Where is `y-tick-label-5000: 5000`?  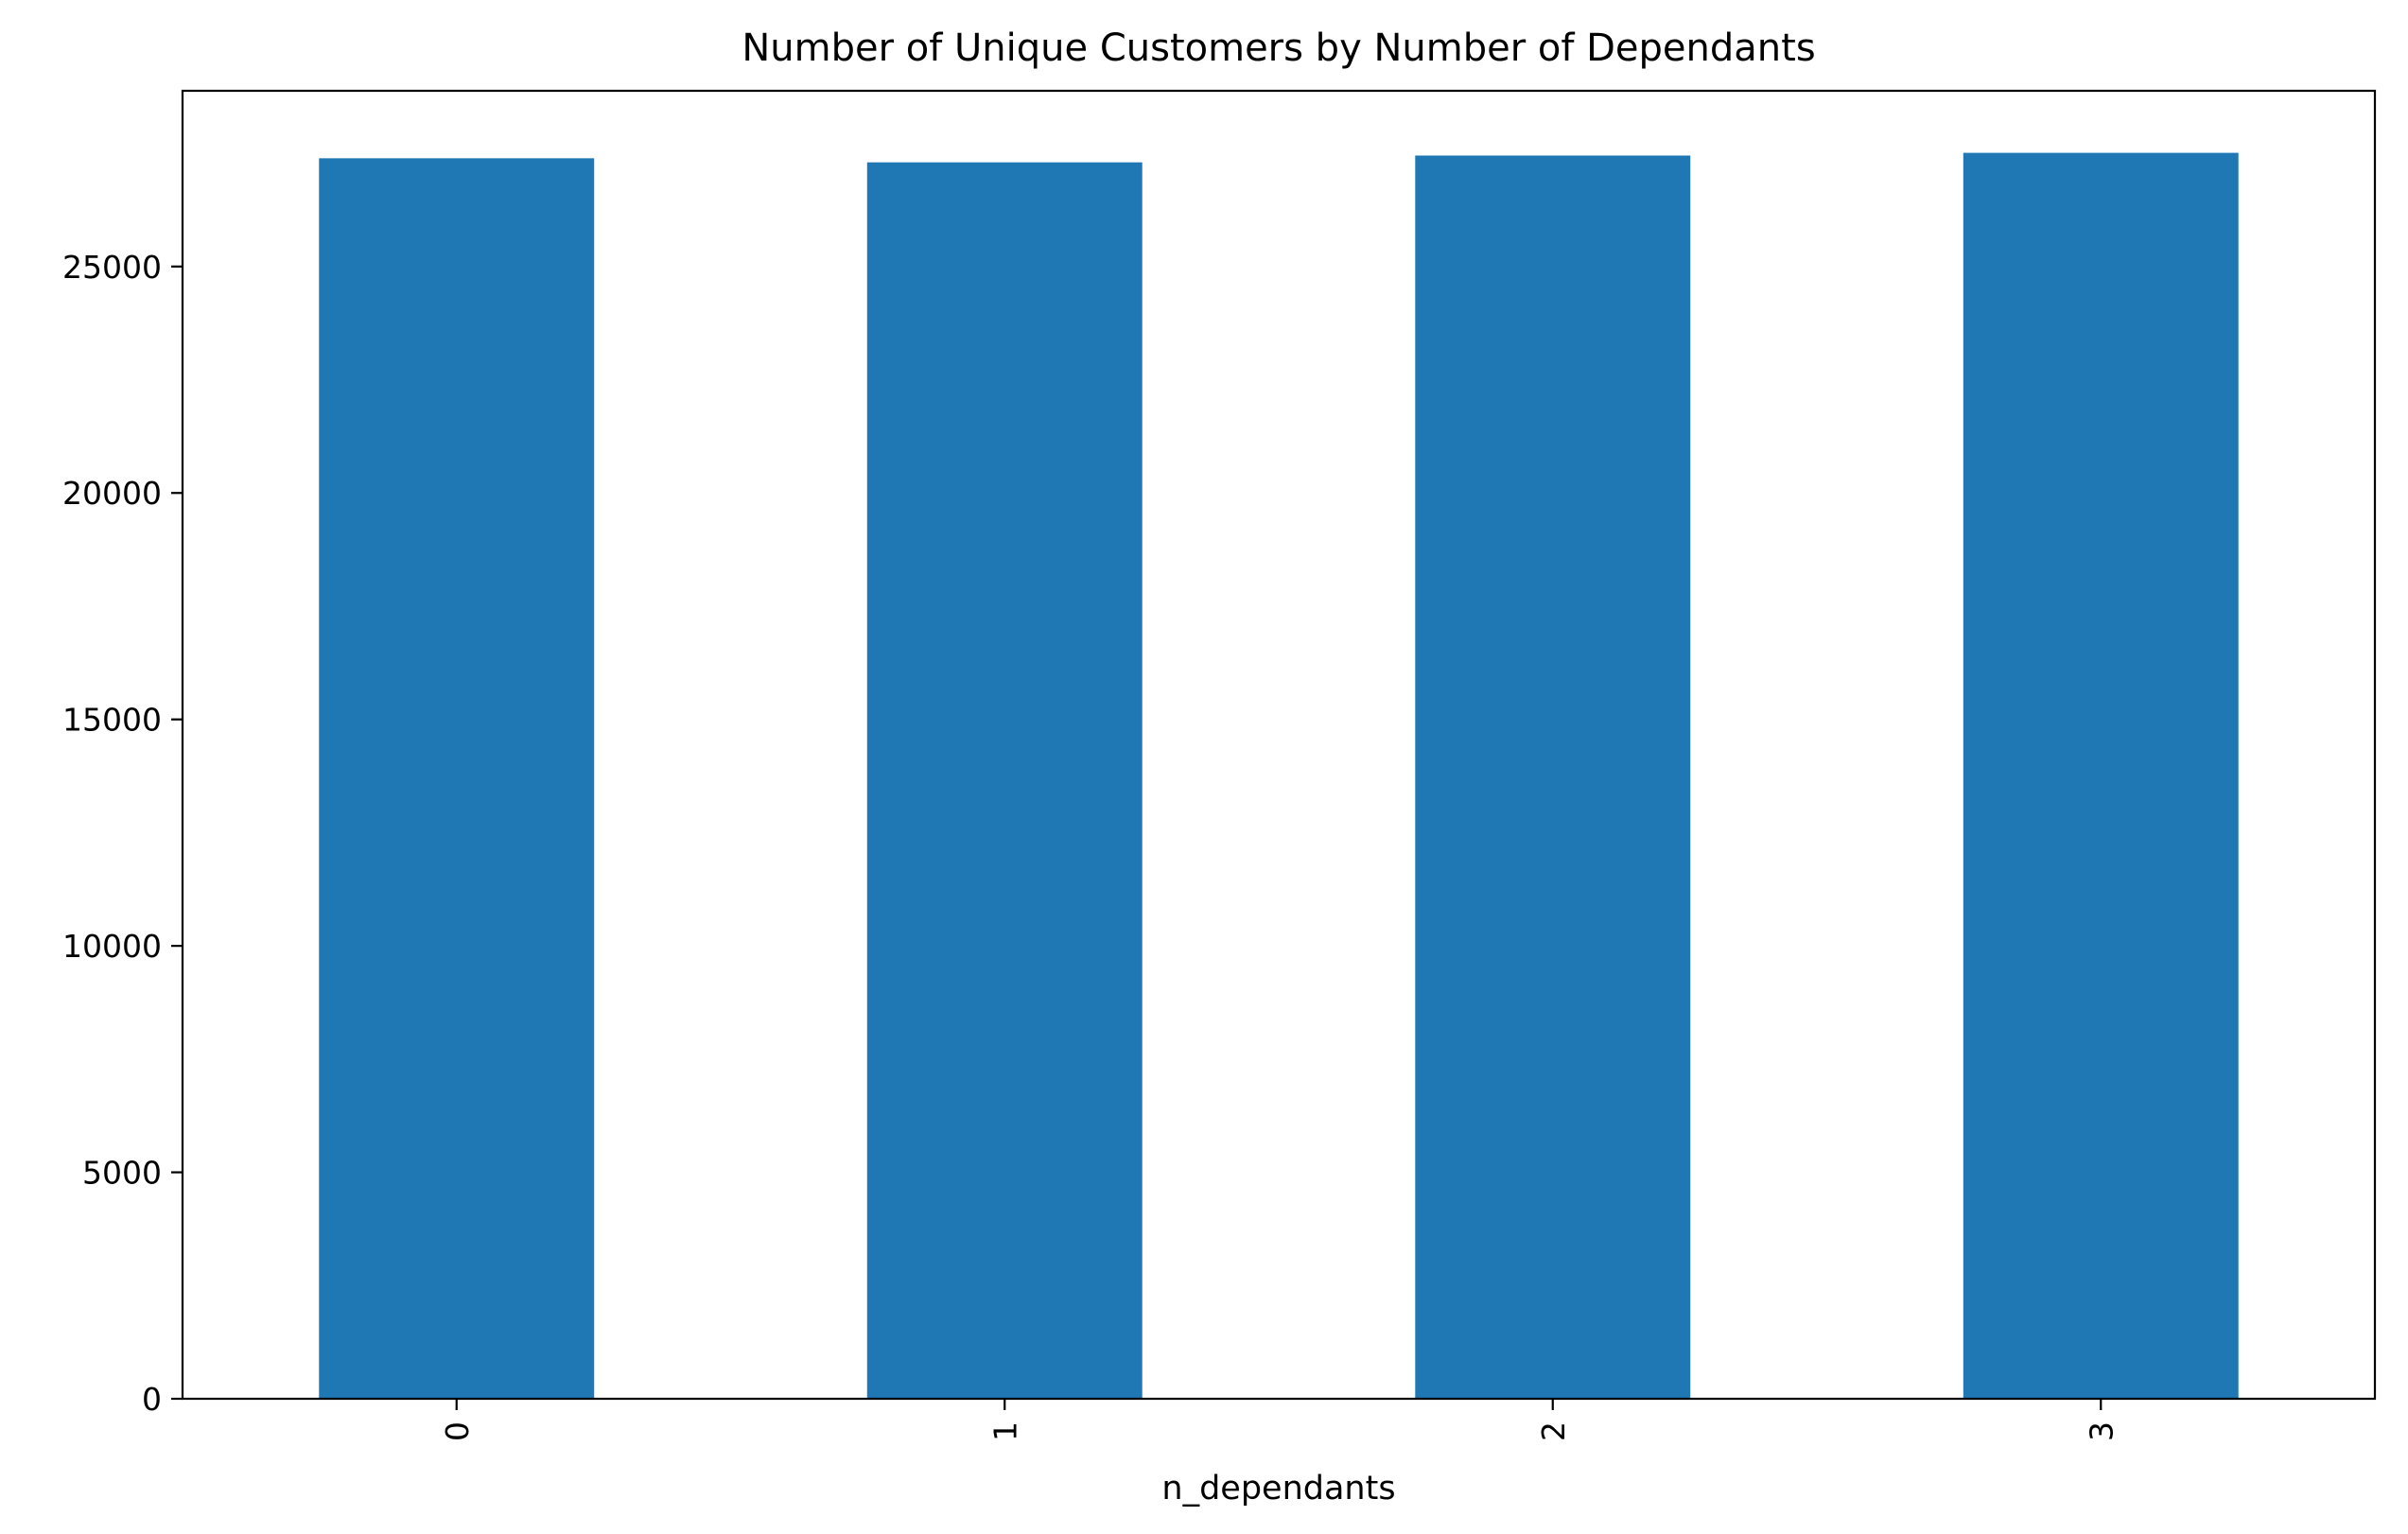 y-tick-label-5000: 5000 is located at coordinates (122, 1173).